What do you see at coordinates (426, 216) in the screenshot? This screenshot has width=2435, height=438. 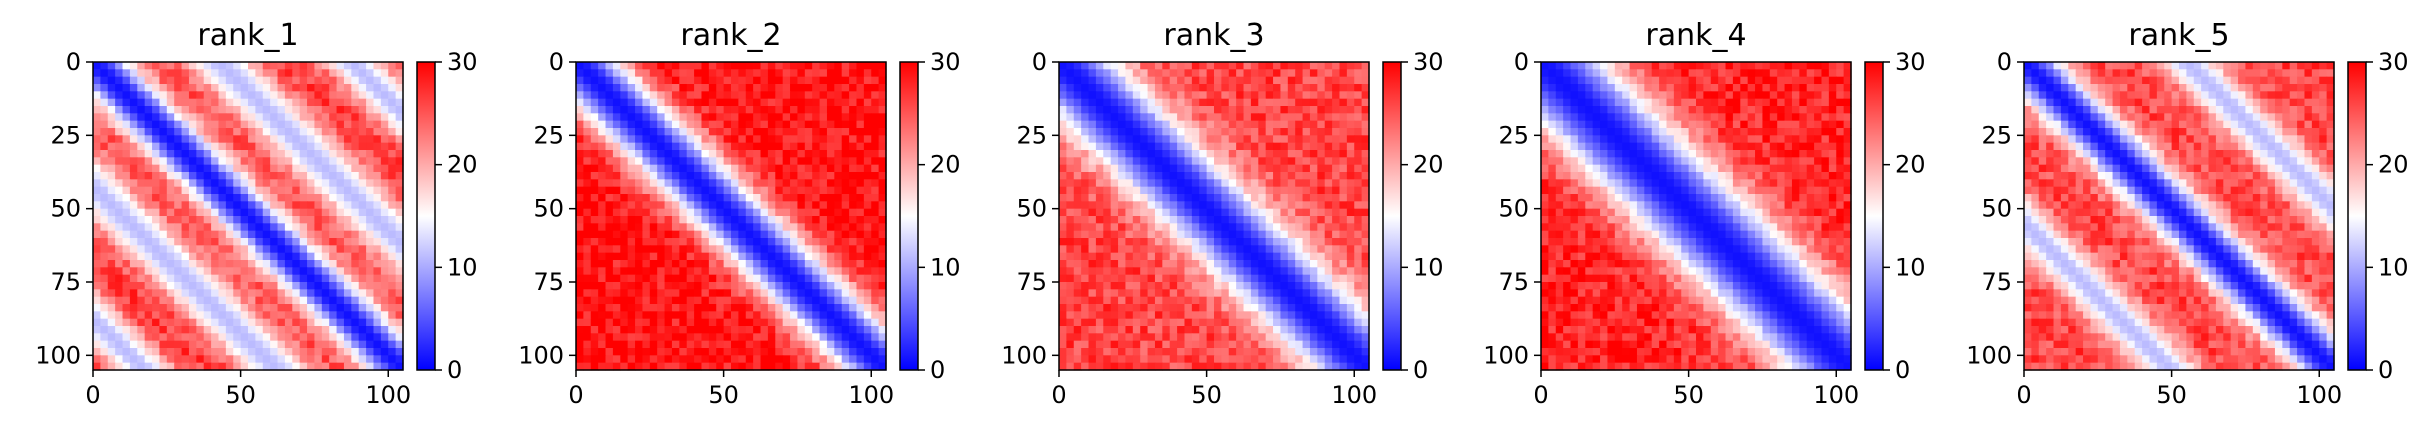 I see `colorbar-frame` at bounding box center [426, 216].